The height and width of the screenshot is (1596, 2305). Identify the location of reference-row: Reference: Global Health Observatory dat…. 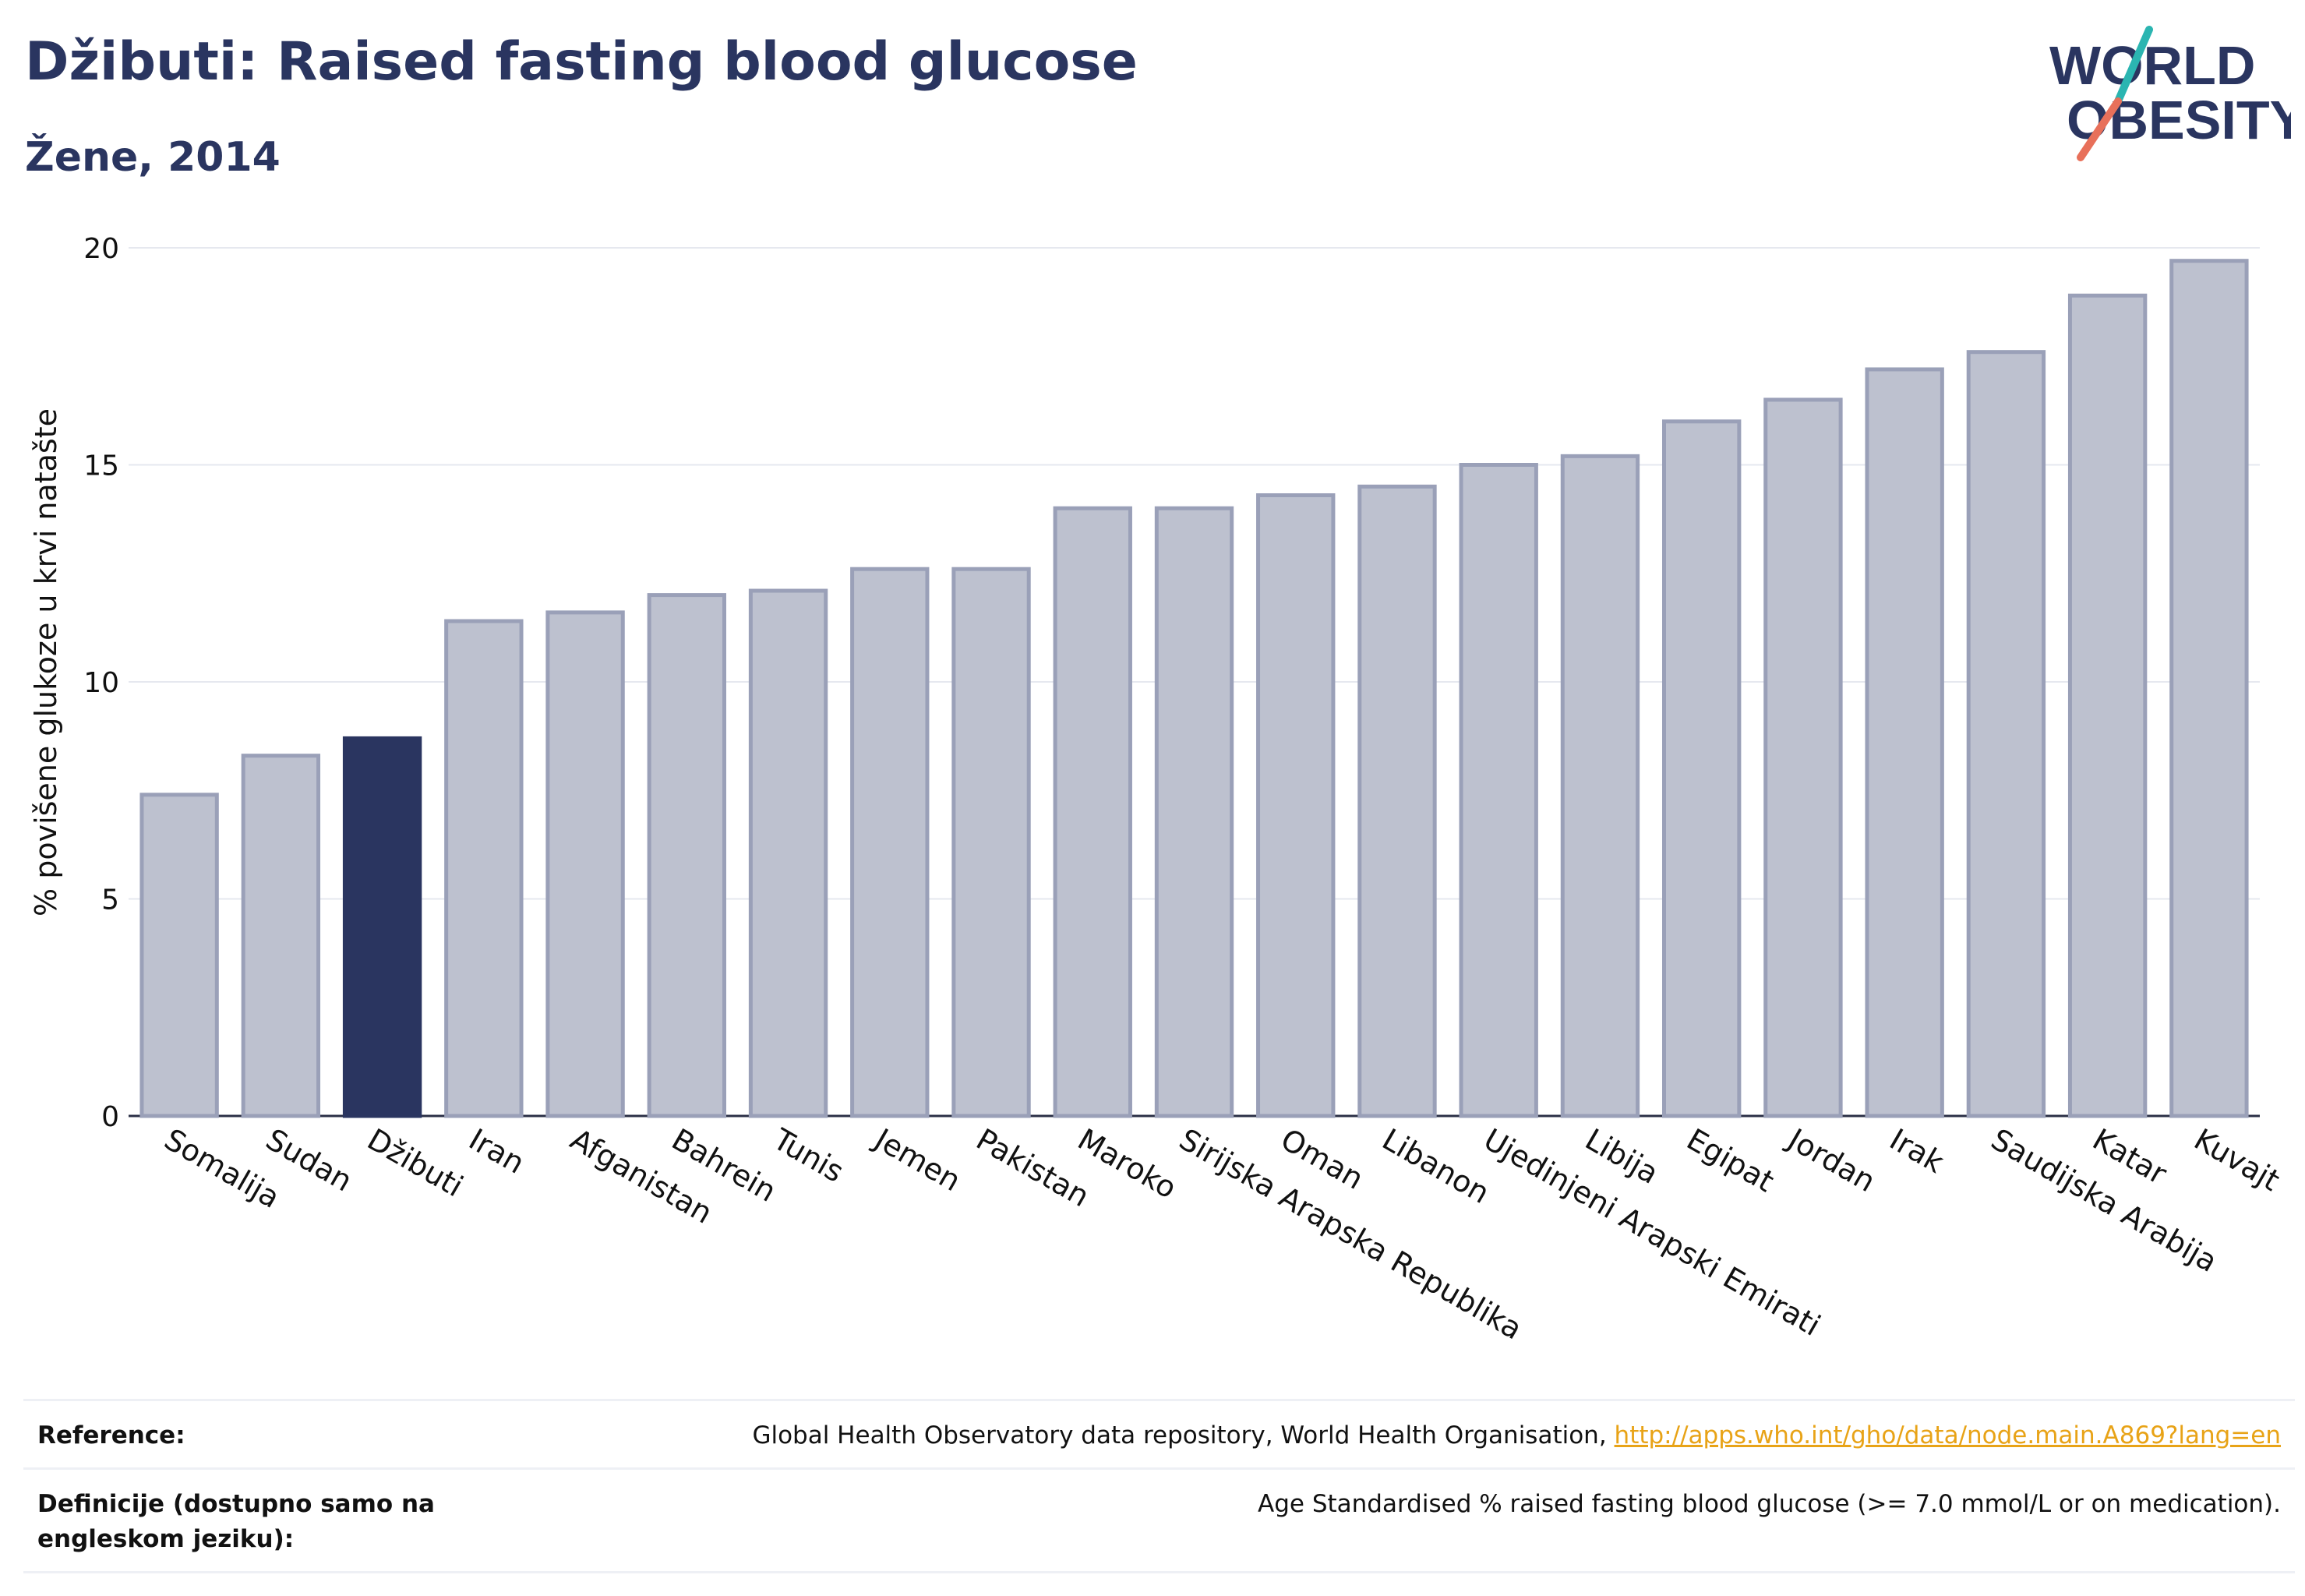
(1159, 1433).